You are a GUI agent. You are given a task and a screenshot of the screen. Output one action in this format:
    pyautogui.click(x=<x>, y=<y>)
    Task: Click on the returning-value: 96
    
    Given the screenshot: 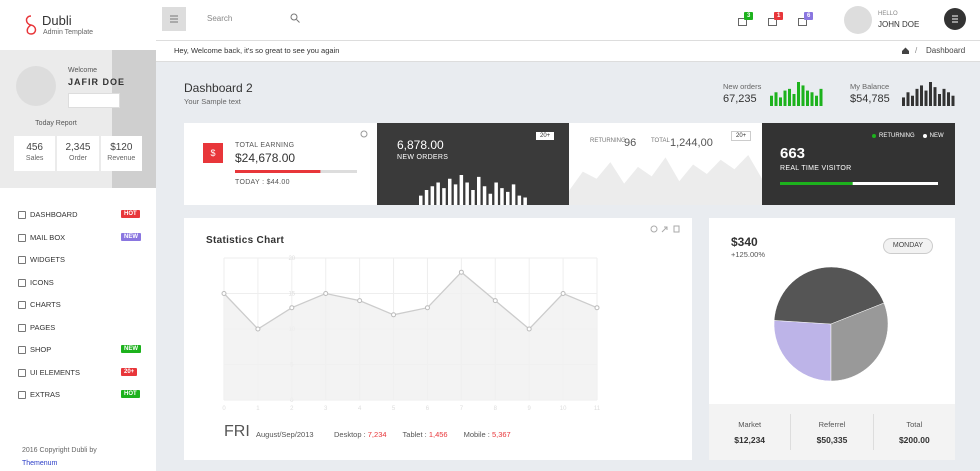 What is the action you would take?
    pyautogui.click(x=630, y=143)
    